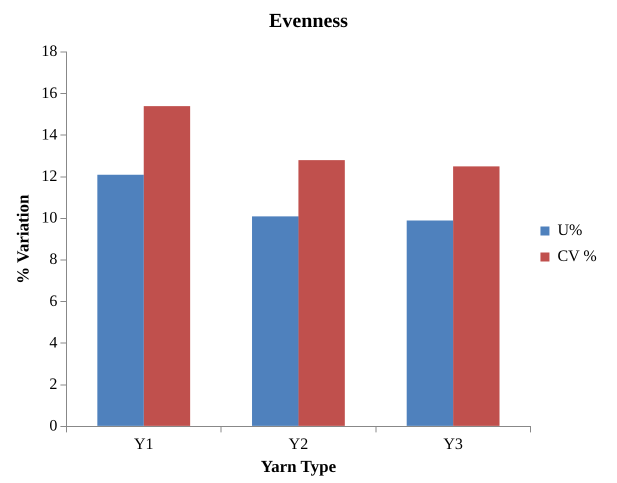 The image size is (617, 483). I want to click on y-tick-label: 14, so click(49, 135).